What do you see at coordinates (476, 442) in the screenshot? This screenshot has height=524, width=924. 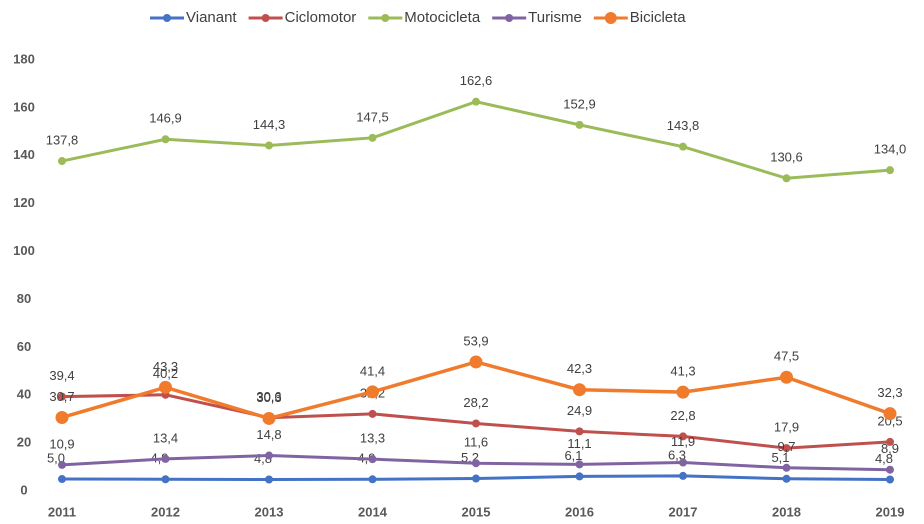 I see `data-label: 11,6` at bounding box center [476, 442].